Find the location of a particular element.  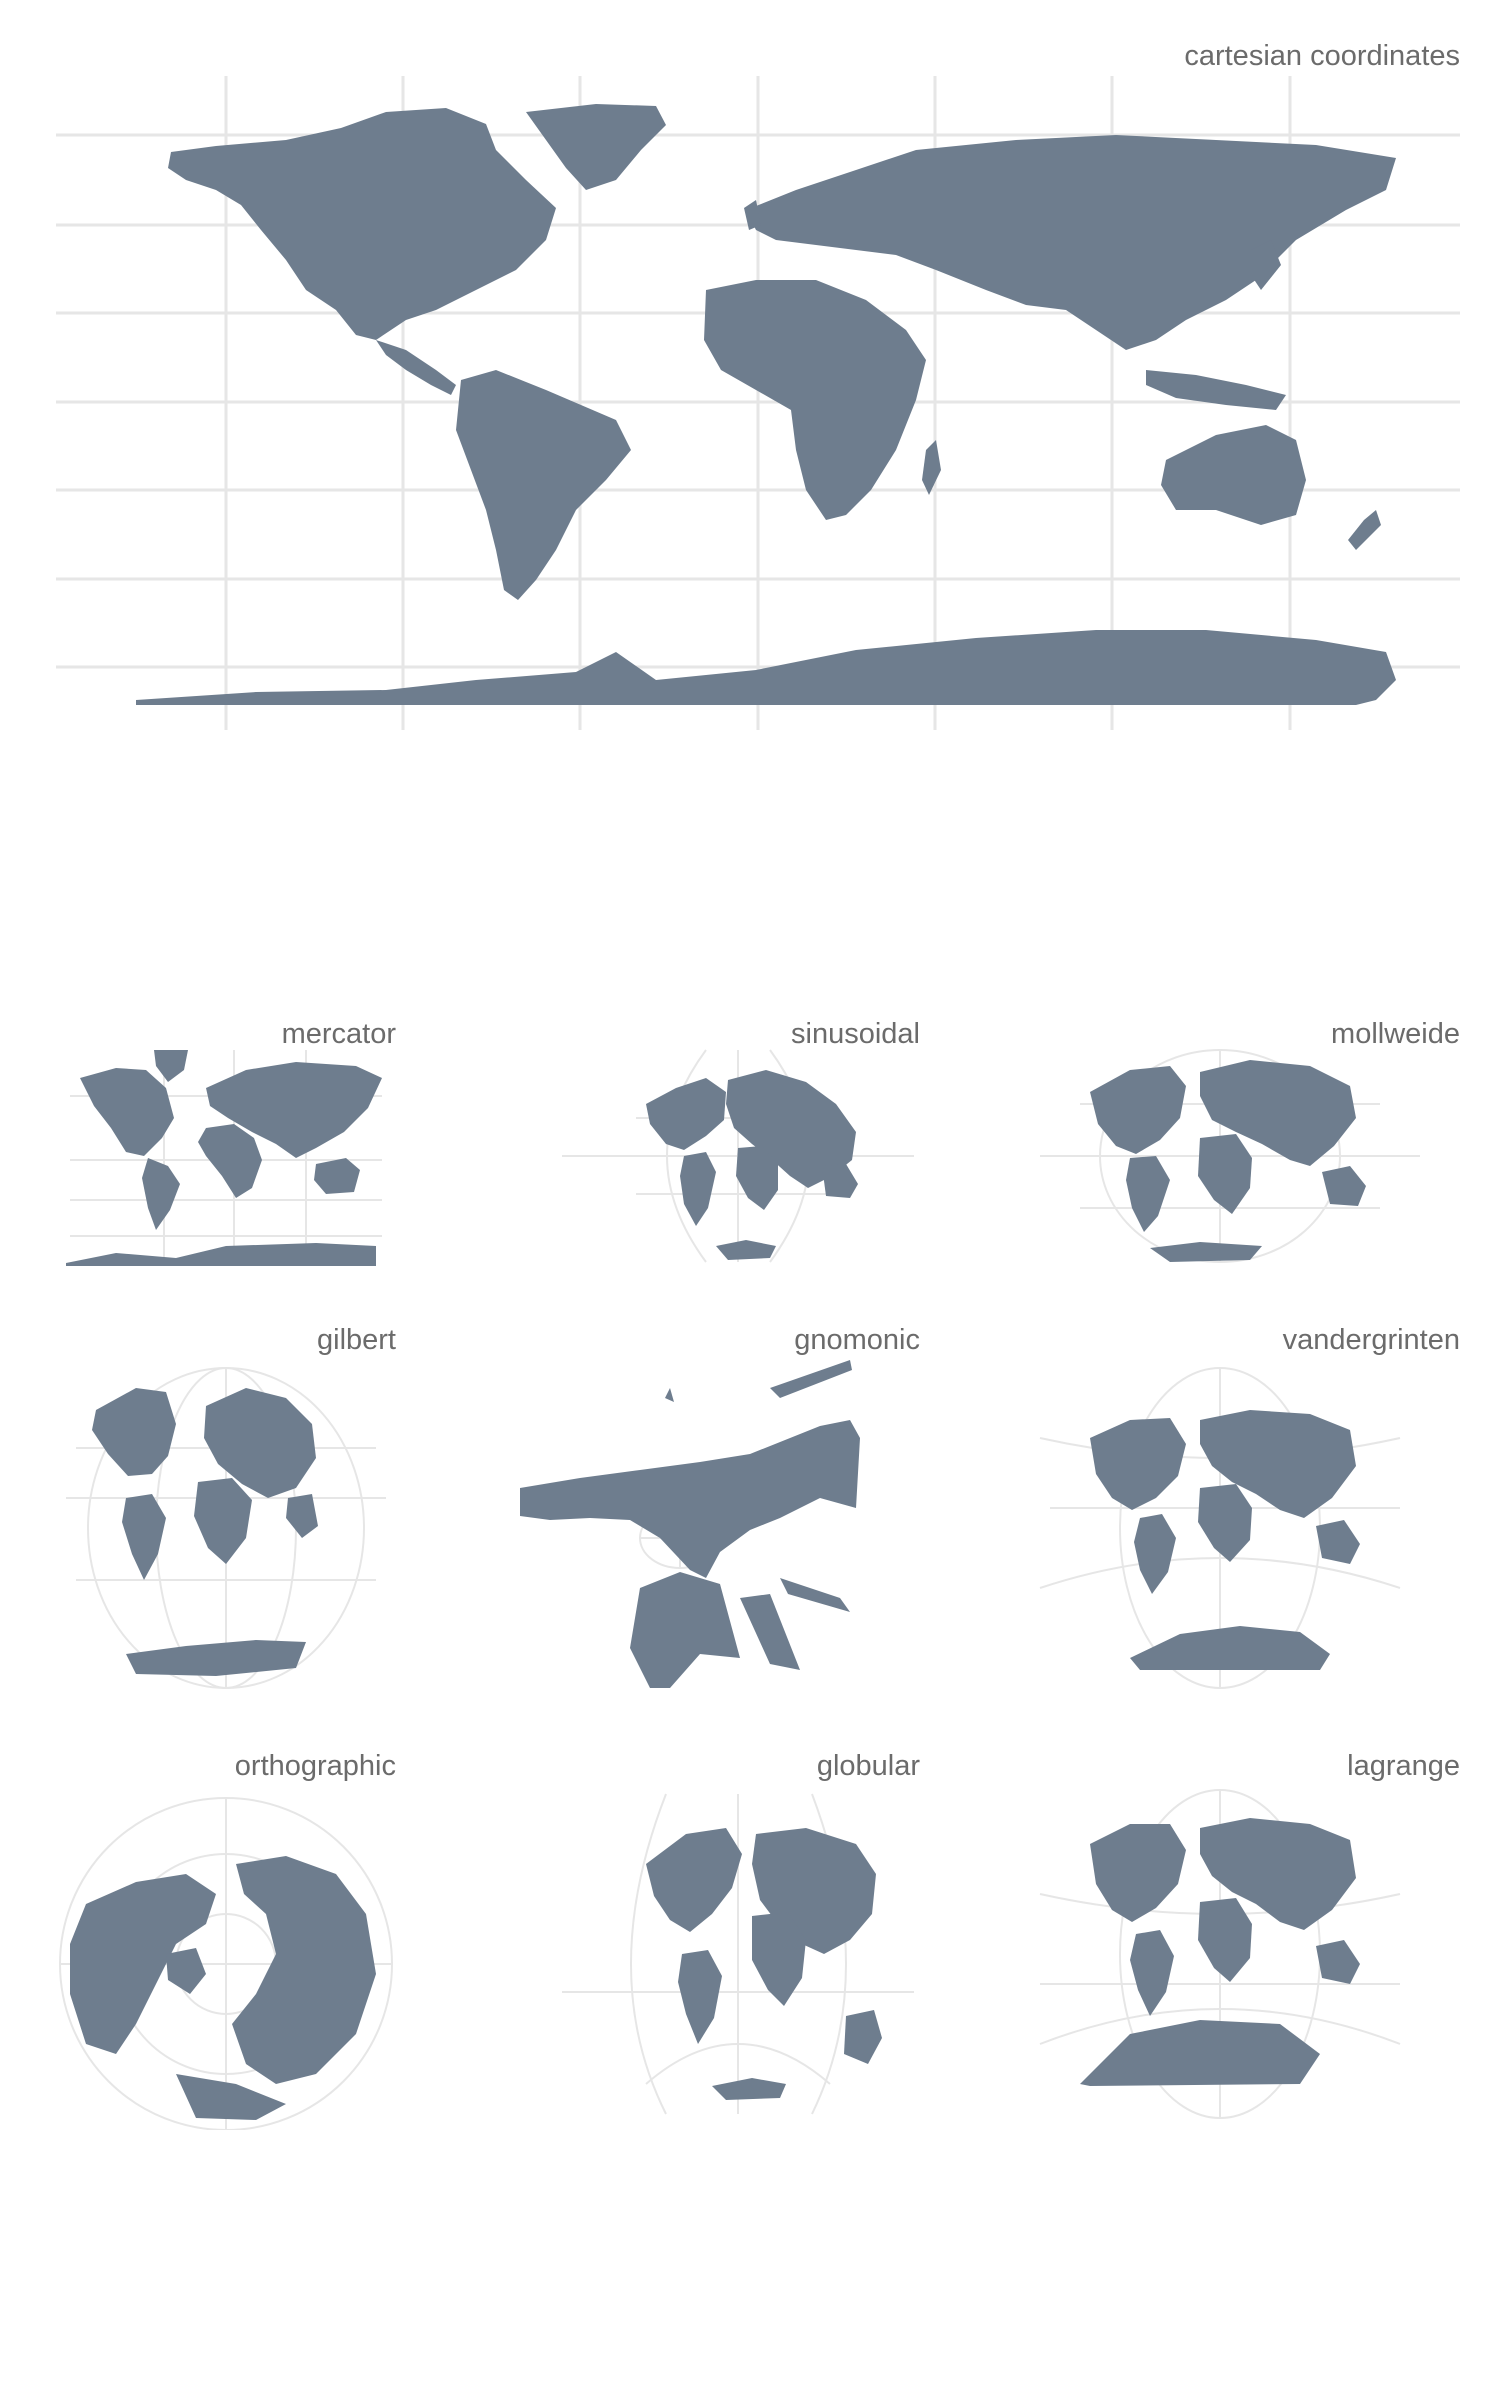

orthographic-map is located at coordinates (226, 1963).